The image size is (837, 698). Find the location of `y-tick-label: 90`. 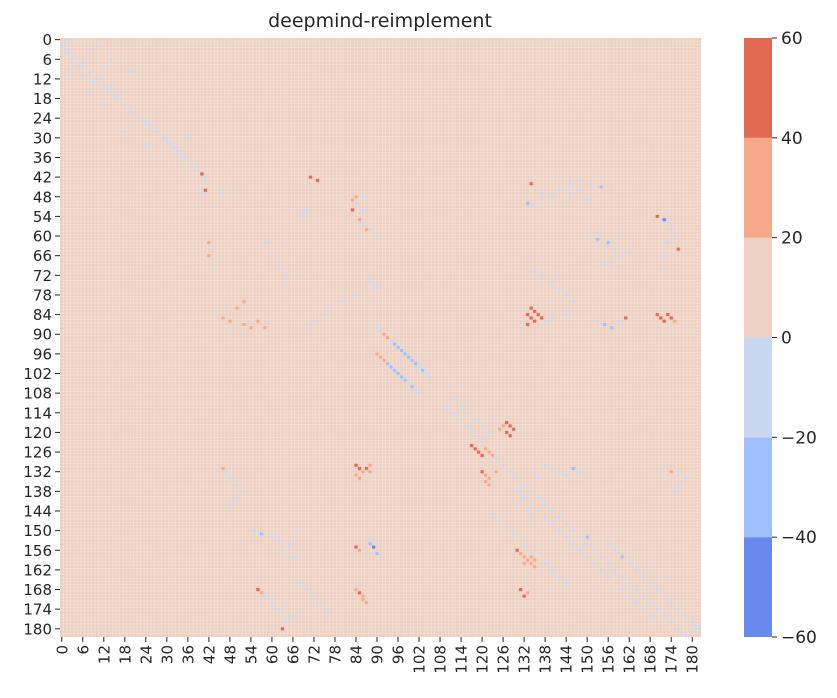

y-tick-label: 90 is located at coordinates (42, 335).